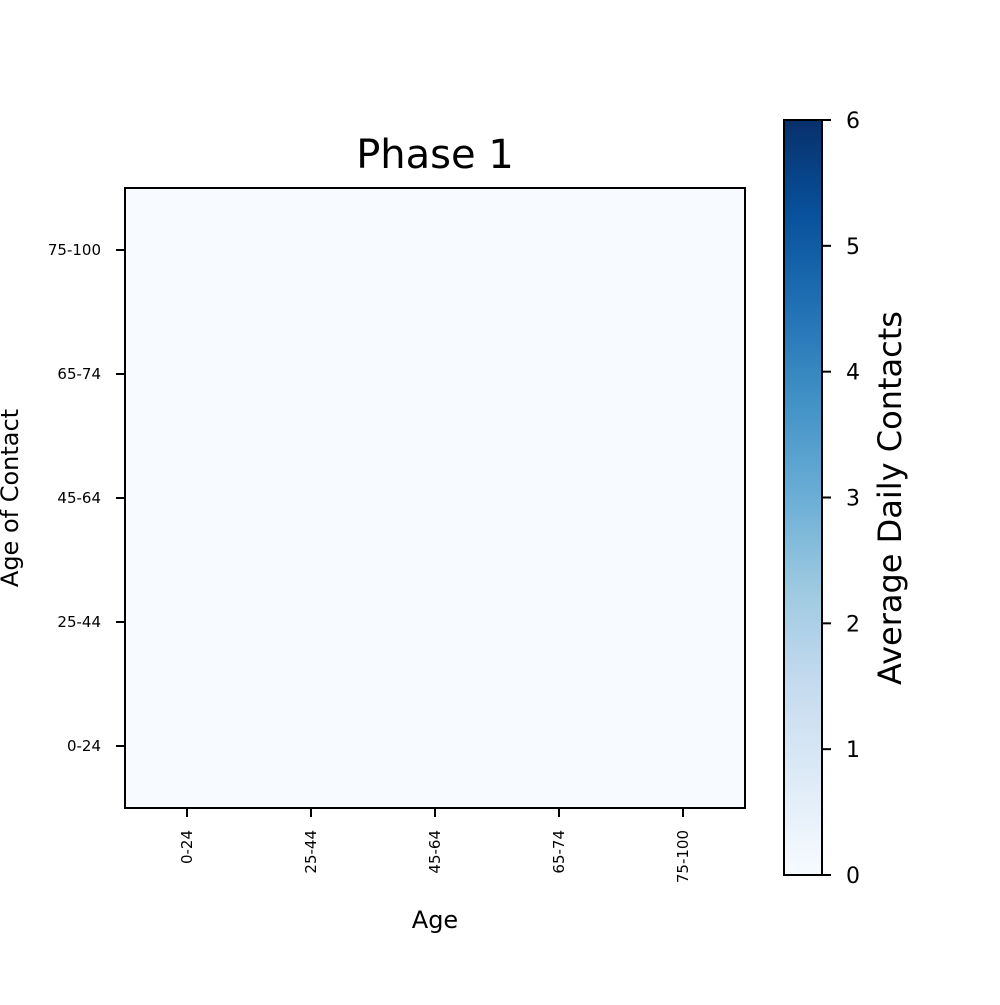 This screenshot has width=1000, height=1005. I want to click on colorbar-label: Average Daily Contacts, so click(890, 498).